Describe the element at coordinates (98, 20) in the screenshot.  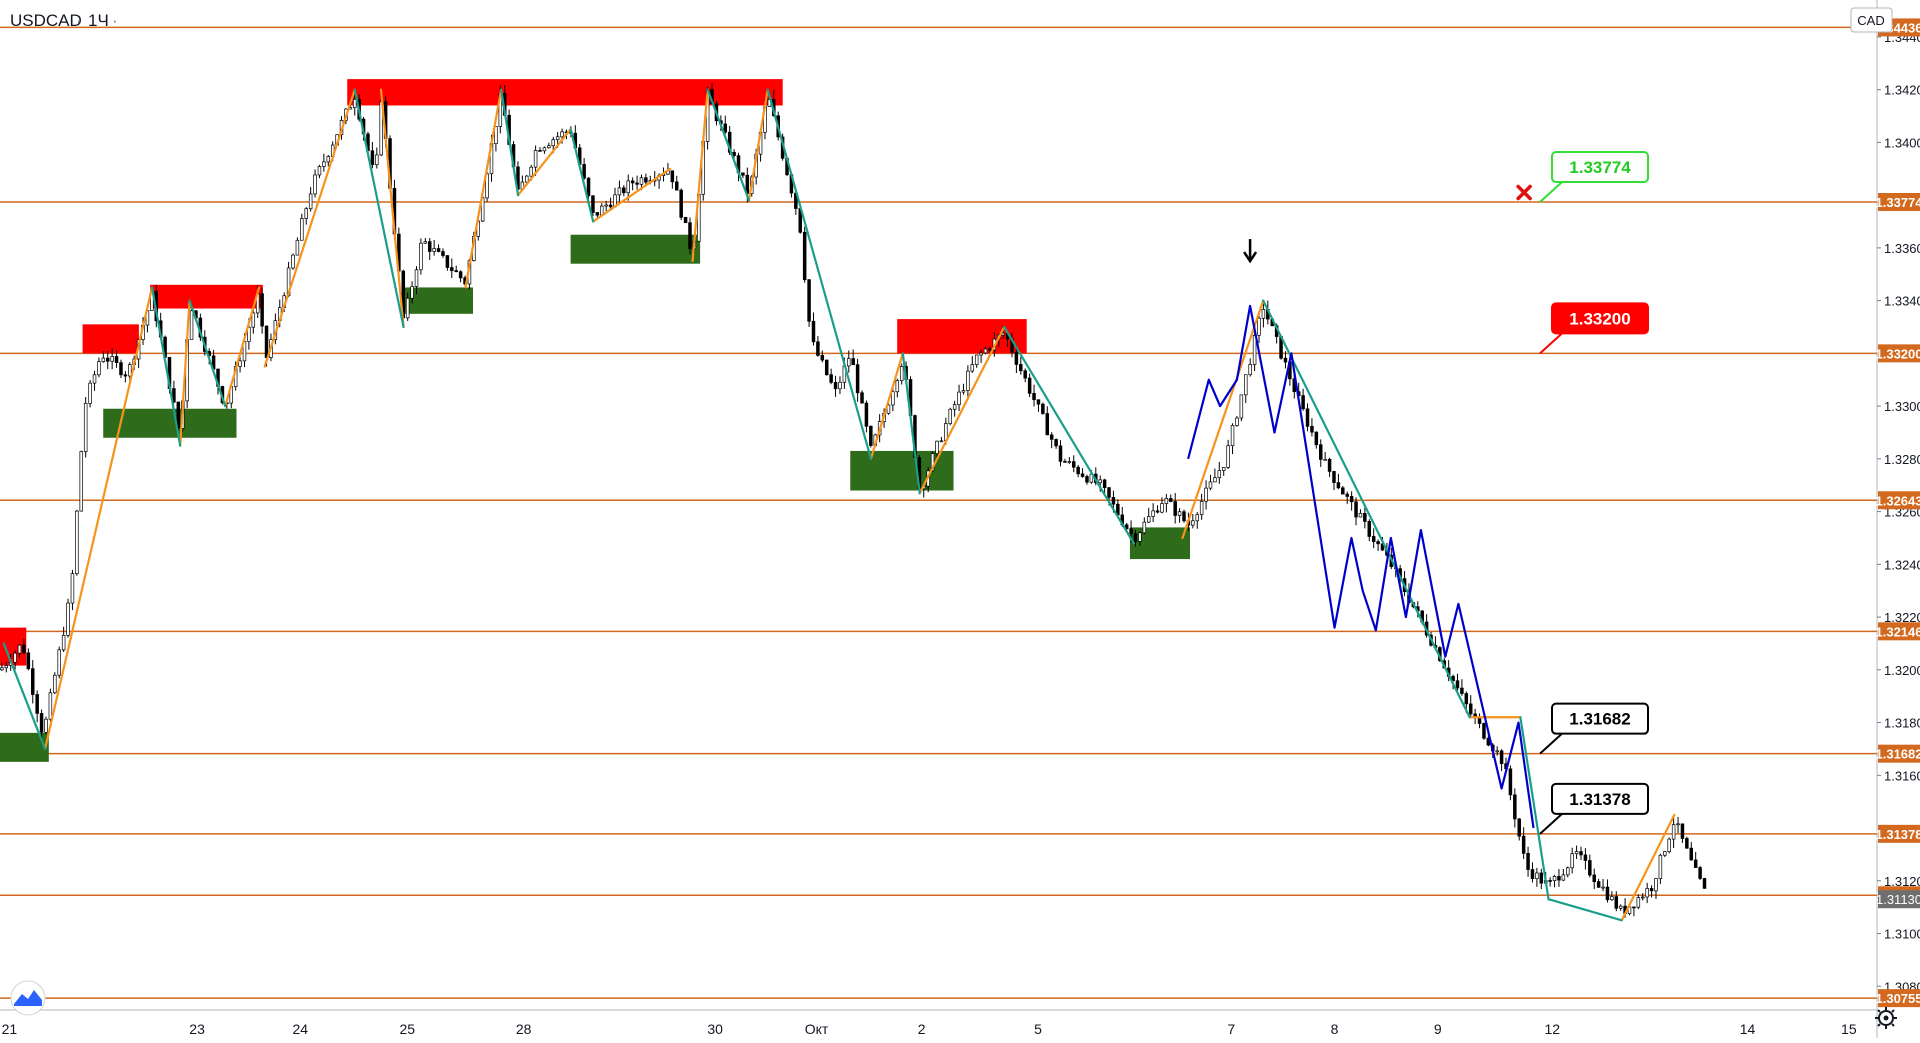
I see `interval-label: 1Ч` at that location.